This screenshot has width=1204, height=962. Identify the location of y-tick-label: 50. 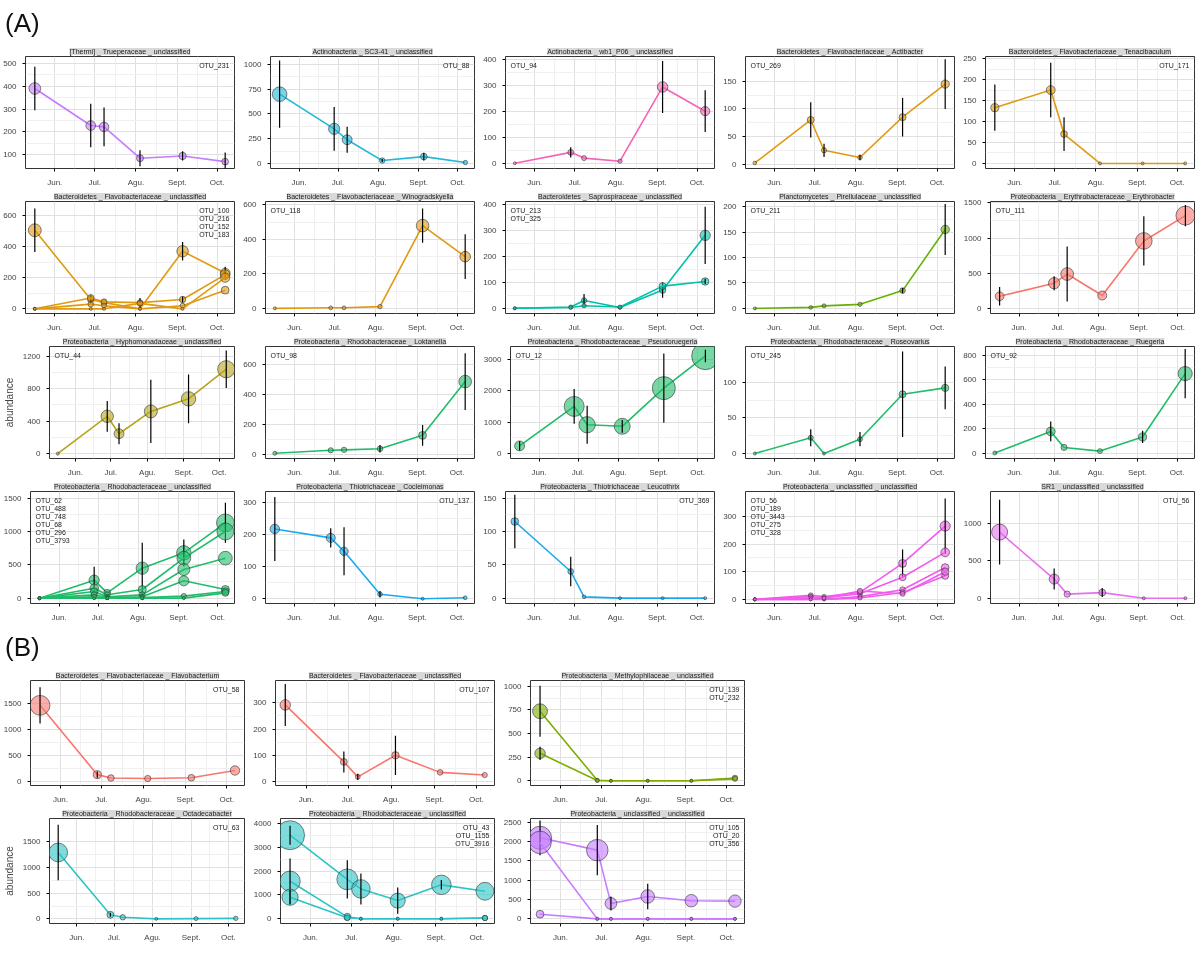
(732, 418).